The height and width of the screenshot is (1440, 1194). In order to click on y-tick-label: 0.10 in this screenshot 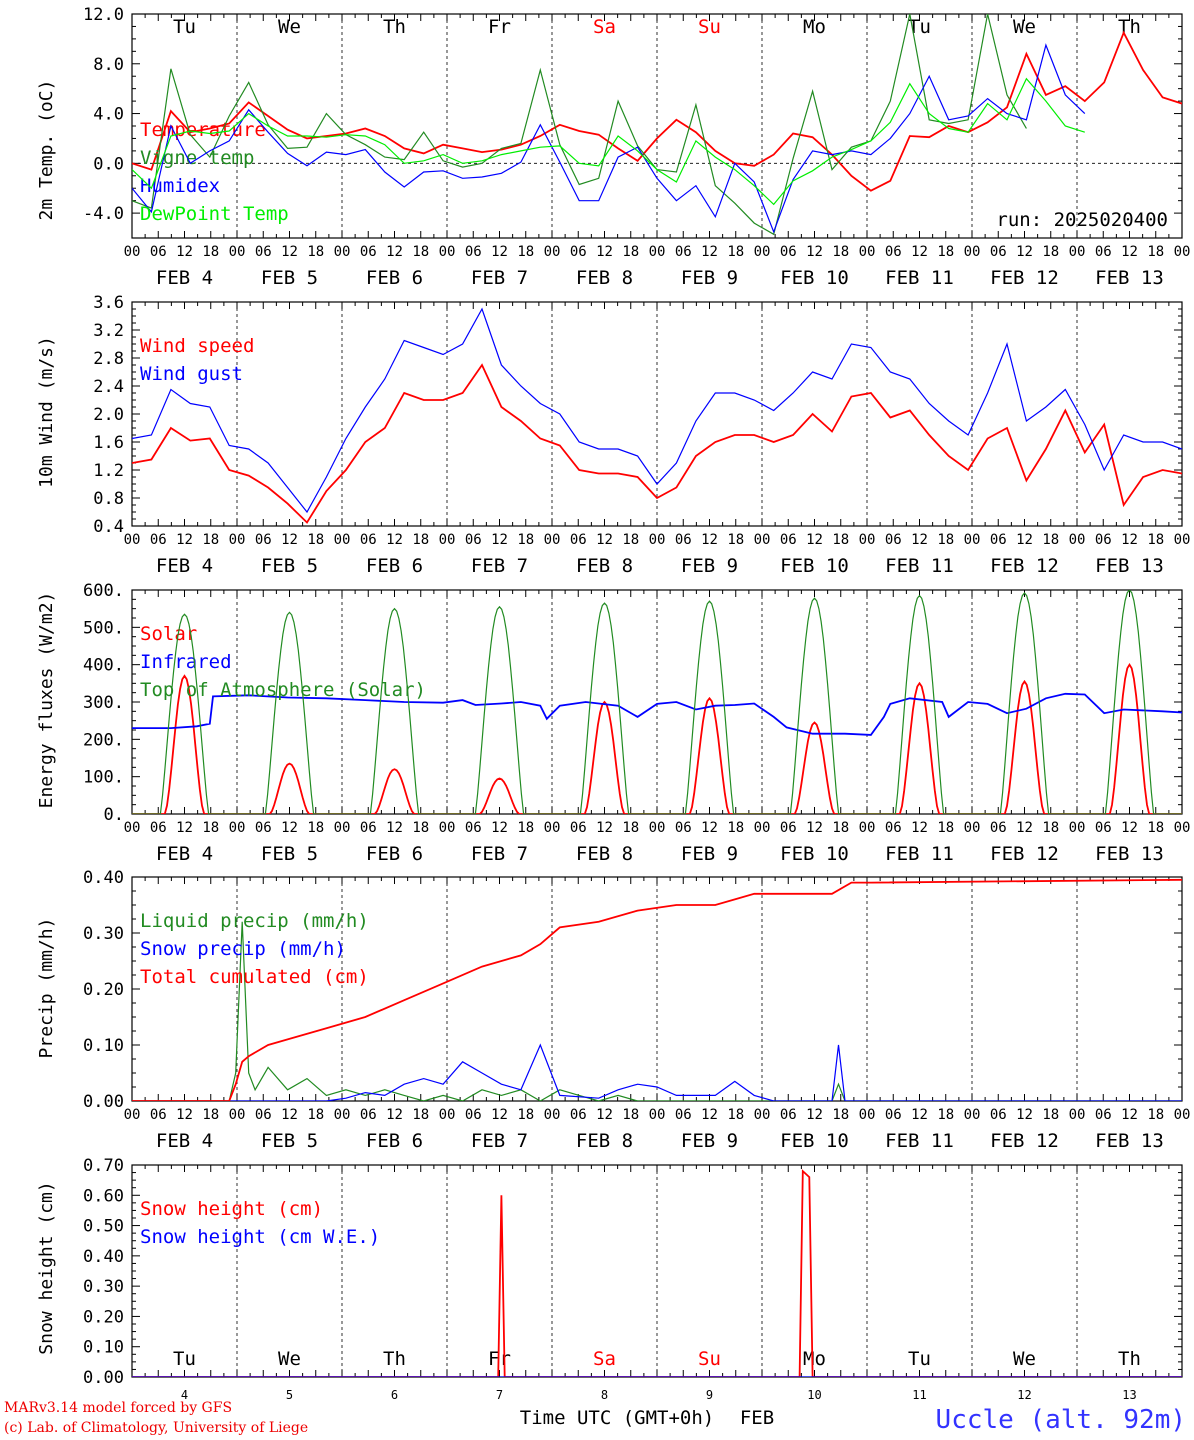, I will do `click(103, 1046)`.